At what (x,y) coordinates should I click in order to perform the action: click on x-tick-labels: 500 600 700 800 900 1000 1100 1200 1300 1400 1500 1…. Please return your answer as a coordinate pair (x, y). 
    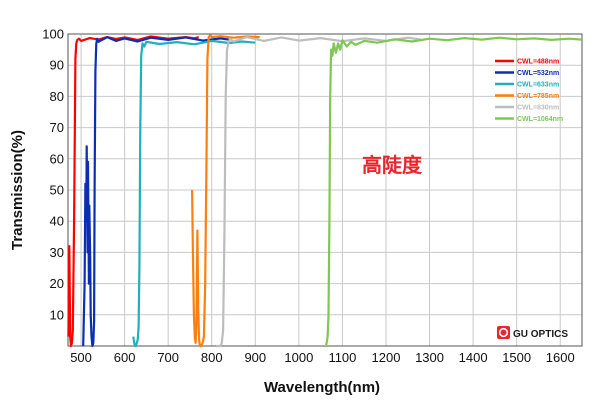
    Looking at the image, I should click on (322, 357).